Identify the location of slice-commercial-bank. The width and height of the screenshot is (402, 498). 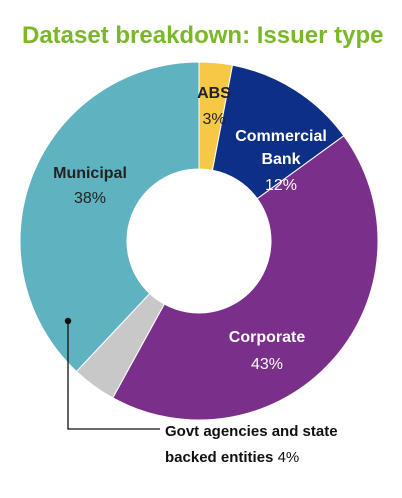
(278, 132).